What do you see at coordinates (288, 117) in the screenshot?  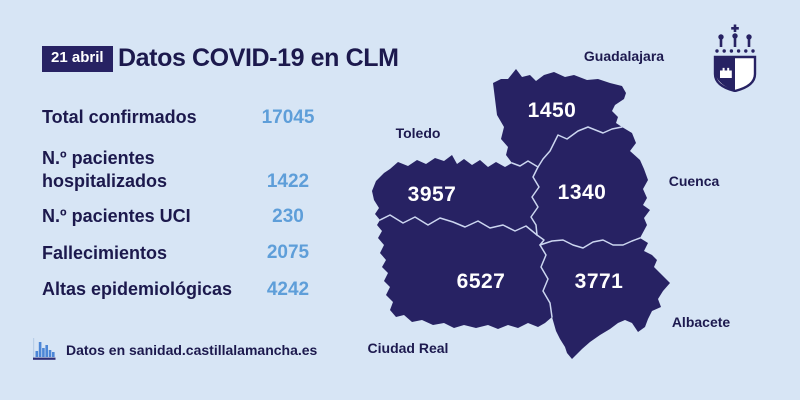 I see `stat-value: 17045` at bounding box center [288, 117].